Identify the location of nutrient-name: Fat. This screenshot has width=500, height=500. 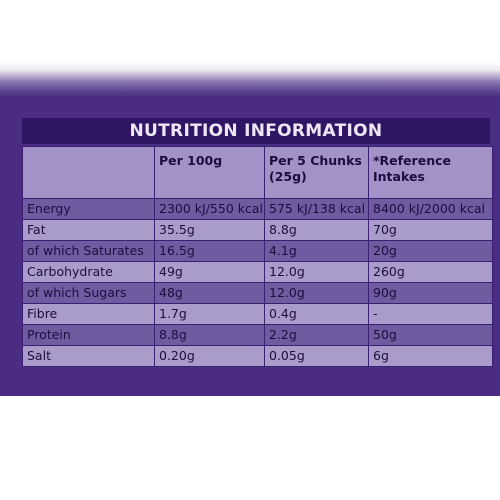
(88, 230).